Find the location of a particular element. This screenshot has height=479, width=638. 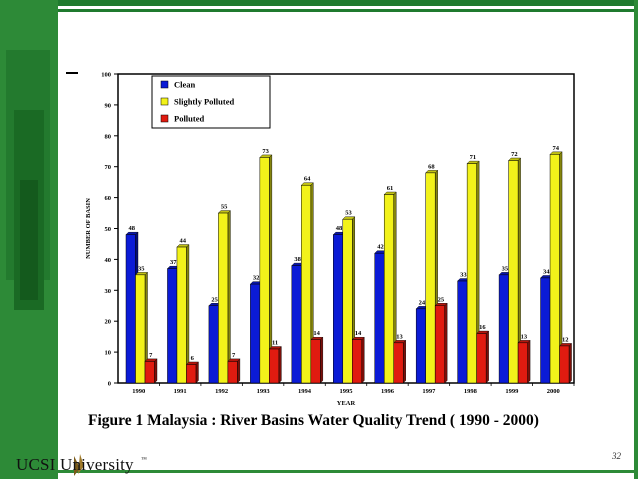

data-label: 34 is located at coordinates (546, 271).